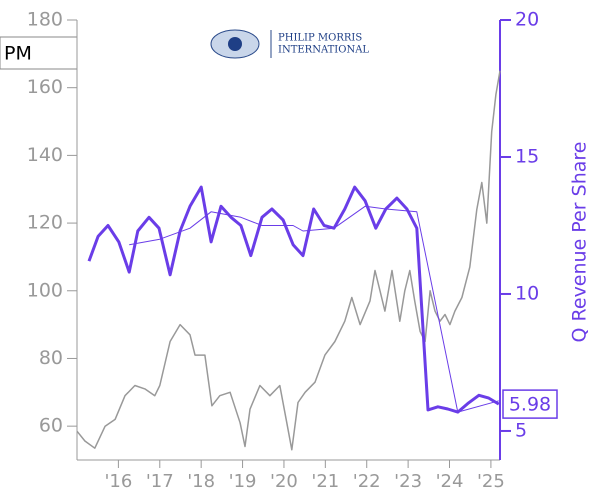  What do you see at coordinates (527, 20) in the screenshot?
I see `y2-tick-label: 20` at bounding box center [527, 20].